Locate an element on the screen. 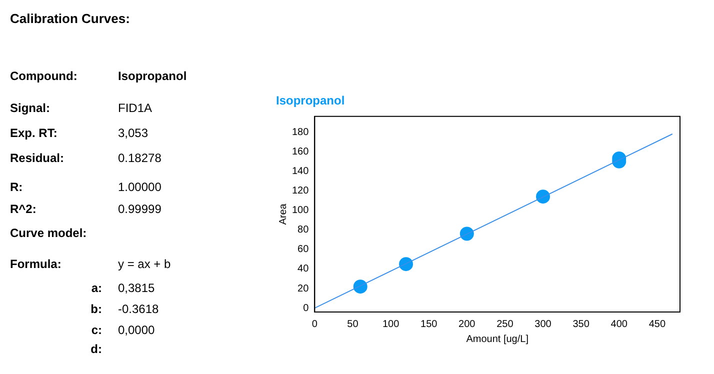  text: d: is located at coordinates (96, 349).